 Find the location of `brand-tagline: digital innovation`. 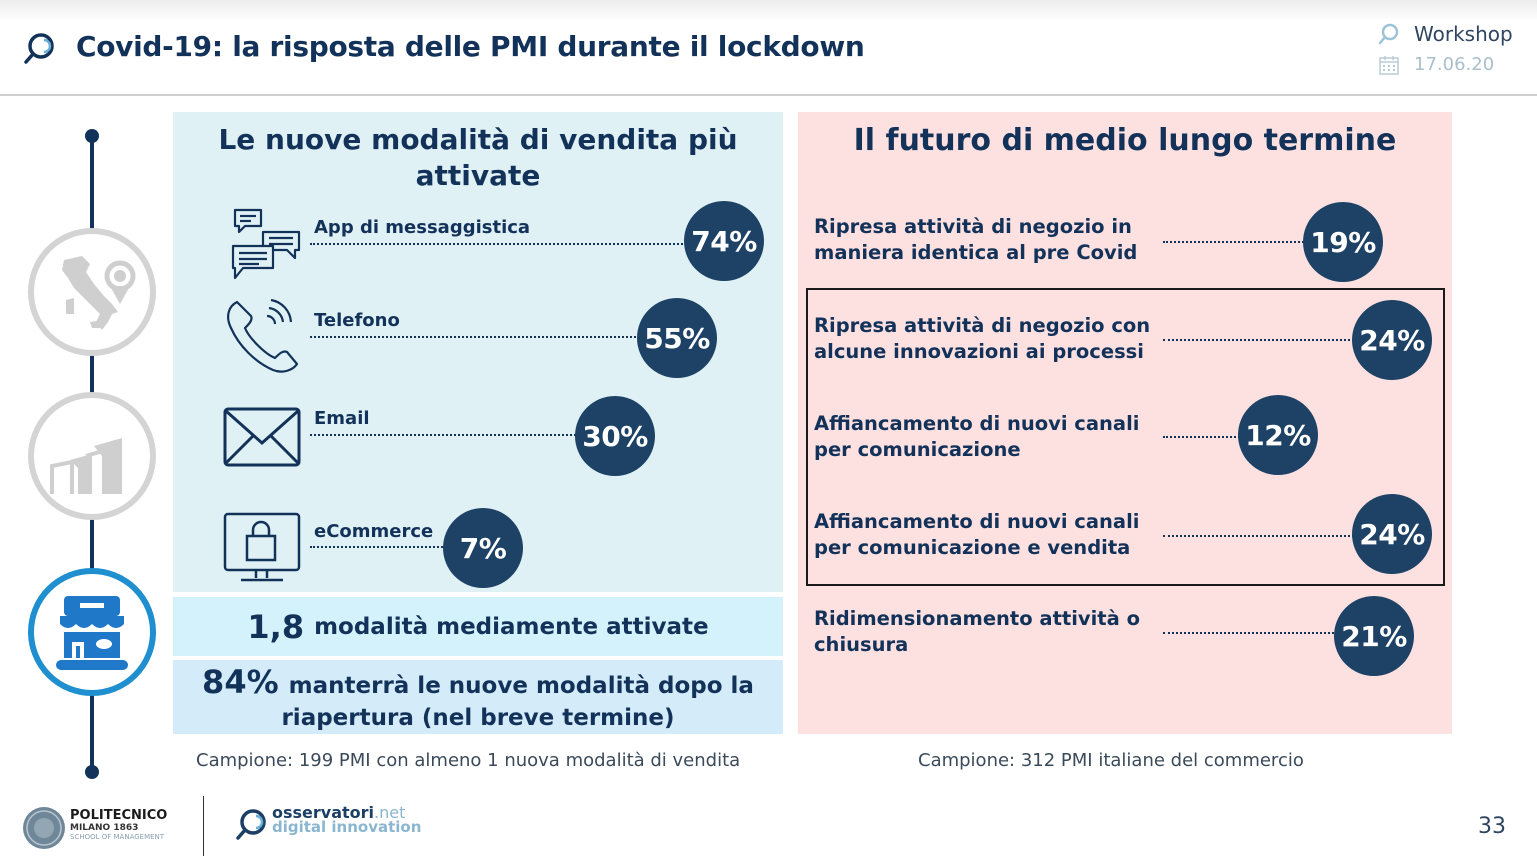

brand-tagline: digital innovation is located at coordinates (347, 827).